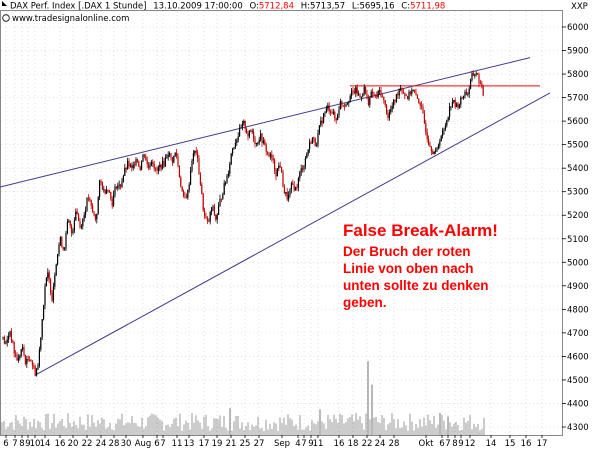  What do you see at coordinates (408, 268) in the screenshot?
I see `annotation-line-2: Linie von oben nach` at bounding box center [408, 268].